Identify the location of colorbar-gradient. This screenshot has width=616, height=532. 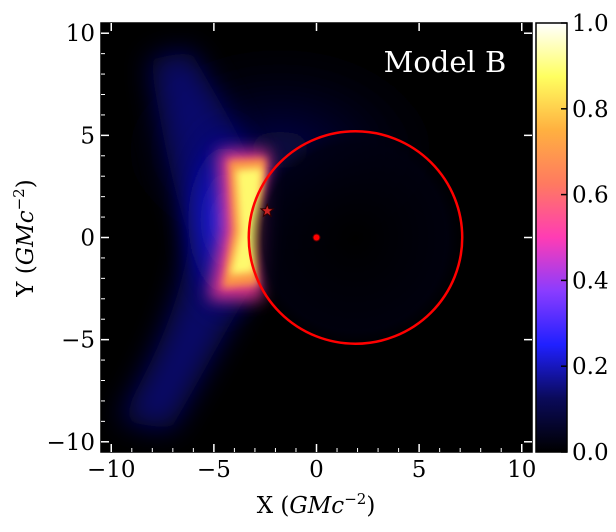
(551, 237).